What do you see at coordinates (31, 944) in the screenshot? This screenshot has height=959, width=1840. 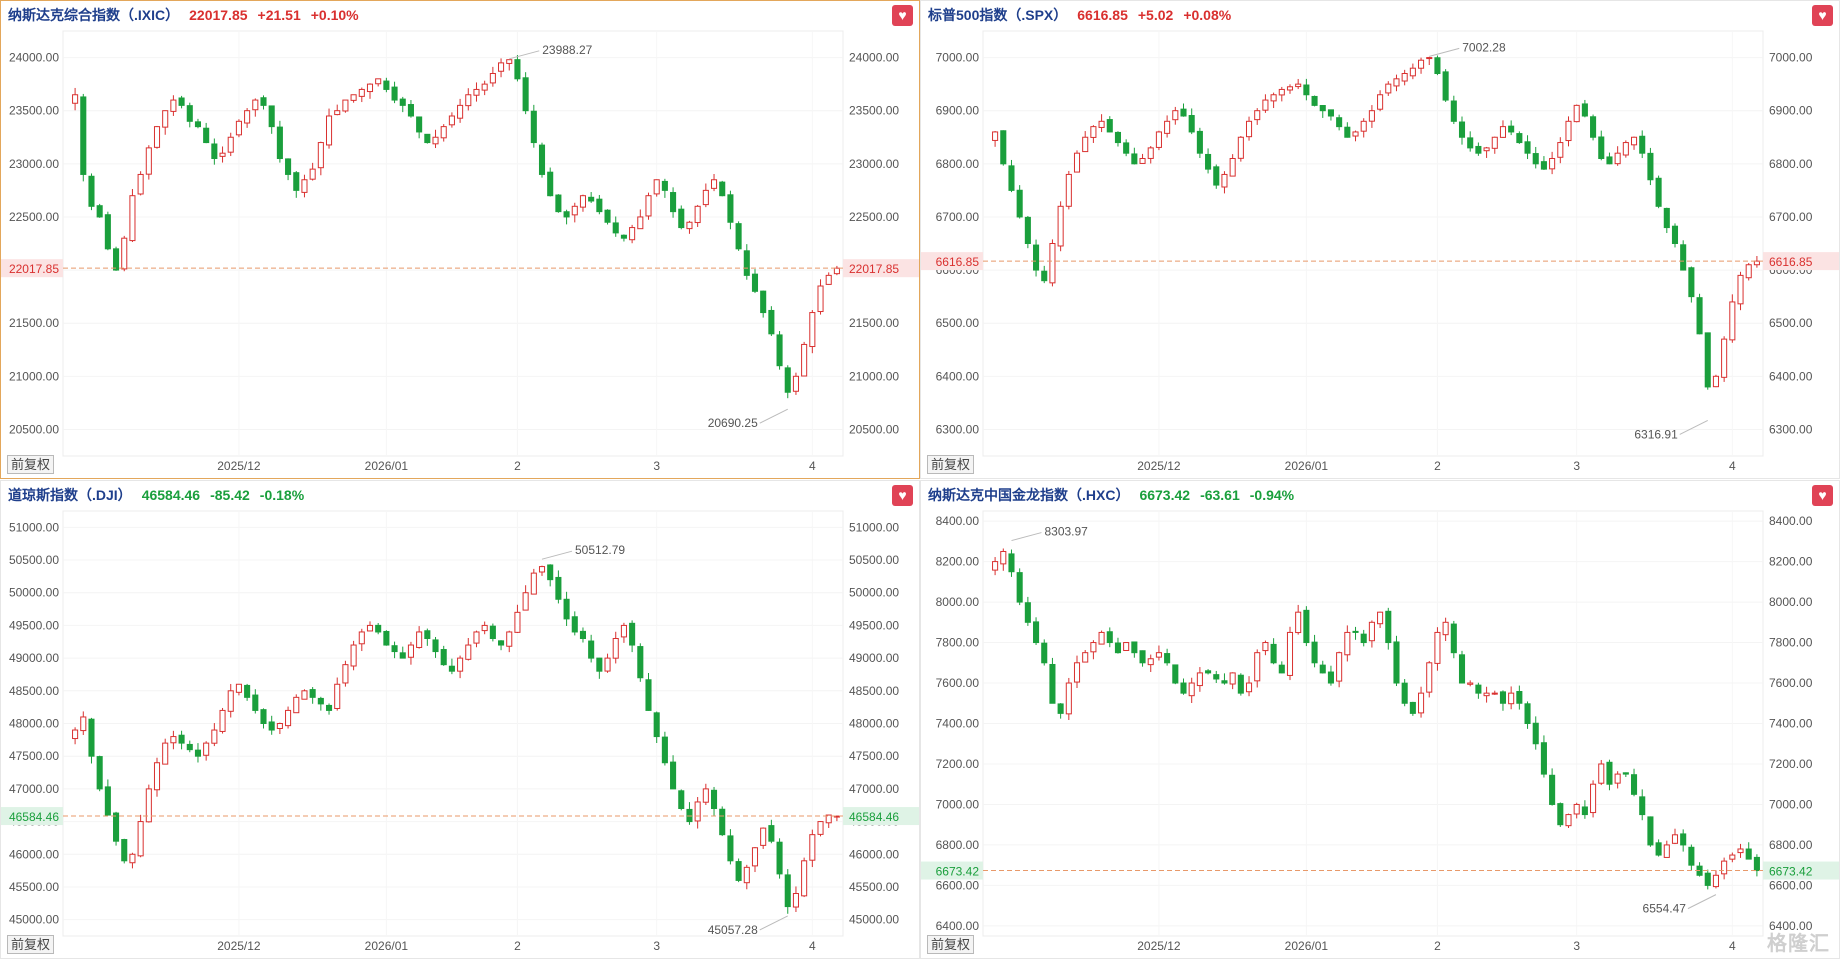 I see `adjust-mode-button: 前复权` at bounding box center [31, 944].